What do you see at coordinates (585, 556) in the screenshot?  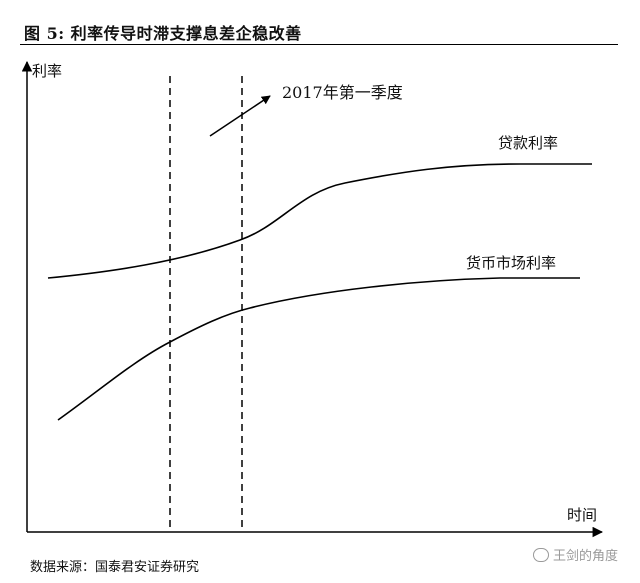 I see `watermark-text: 王剑的角度` at bounding box center [585, 556].